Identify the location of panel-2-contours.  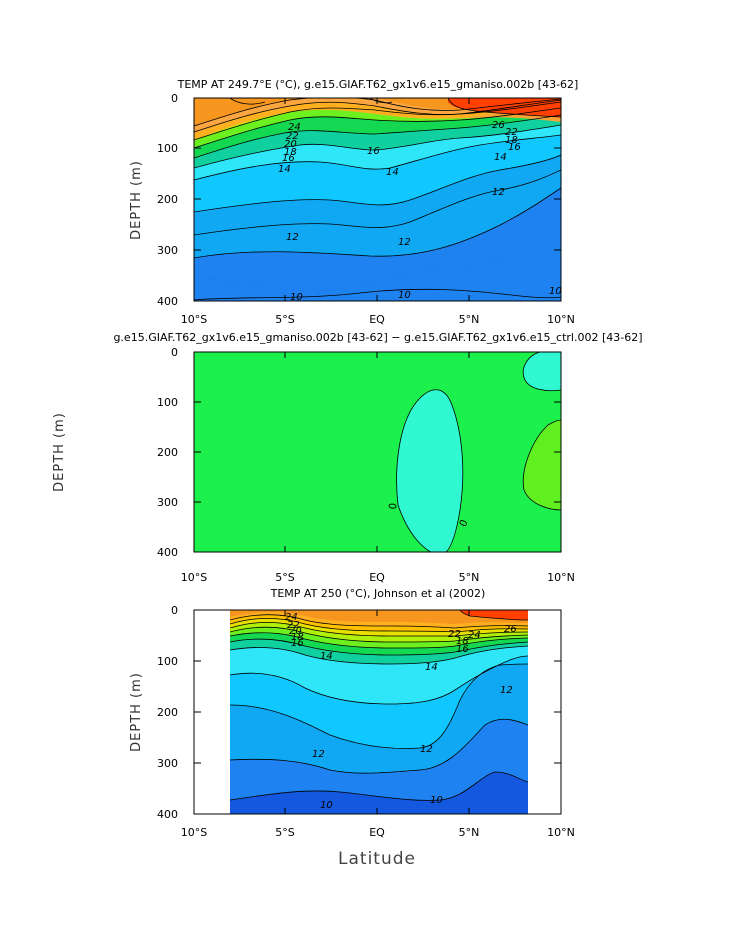
(478, 452).